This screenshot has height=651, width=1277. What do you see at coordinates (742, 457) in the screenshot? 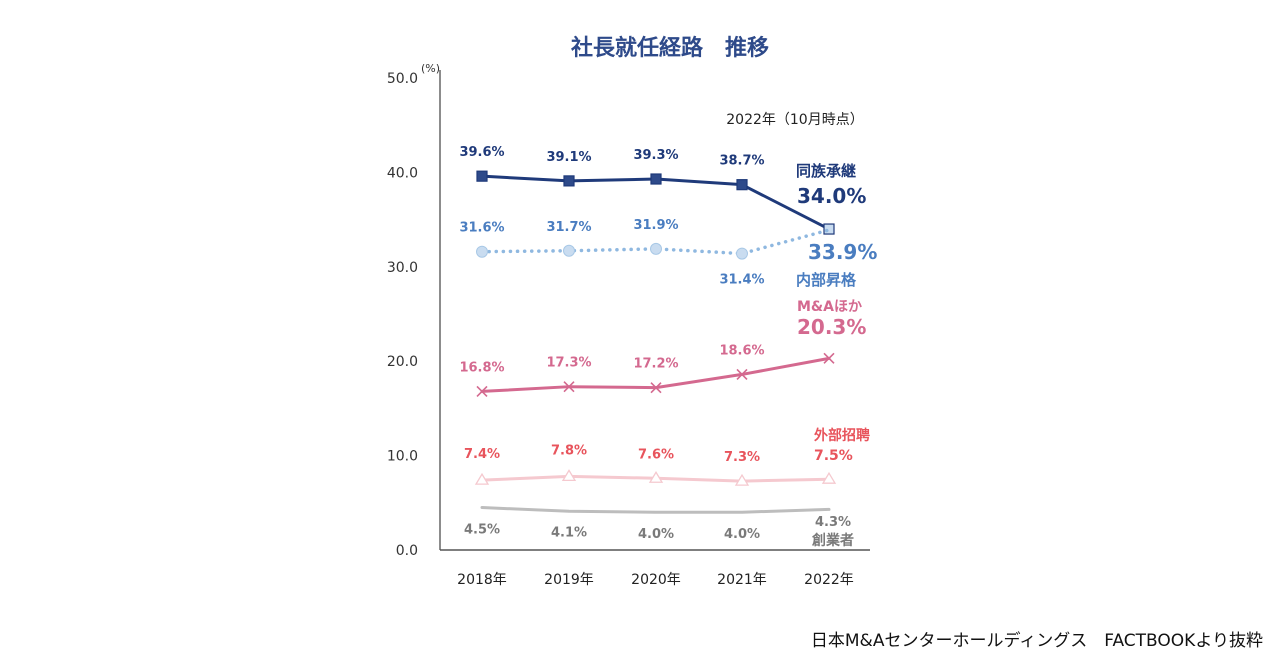
I see `data-label: 7.3%` at bounding box center [742, 457].